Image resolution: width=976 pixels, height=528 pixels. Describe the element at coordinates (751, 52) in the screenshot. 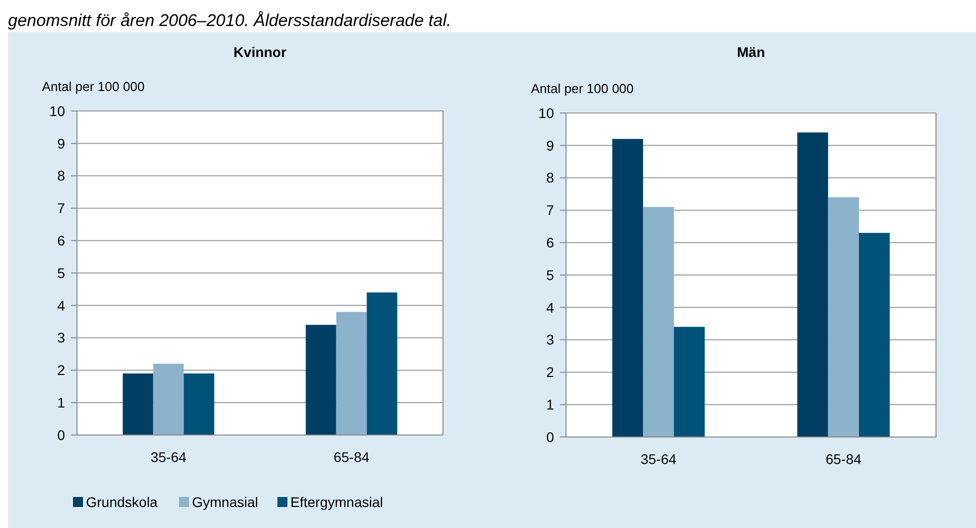

I see `chart-title: Män` at that location.